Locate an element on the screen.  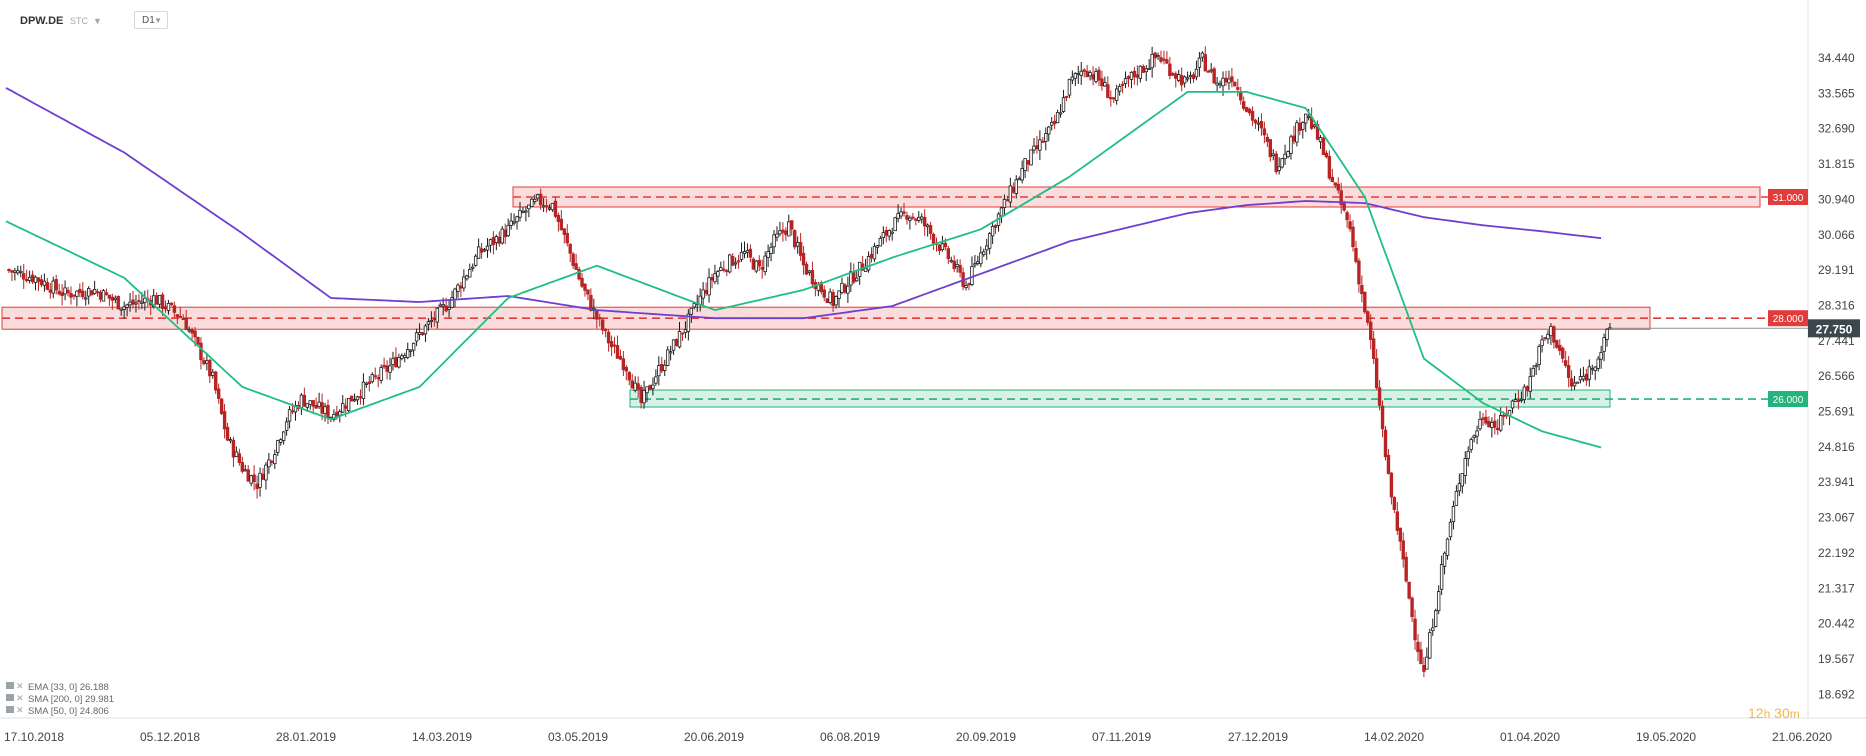
y-tick-label: 33.565 is located at coordinates (1836, 93).